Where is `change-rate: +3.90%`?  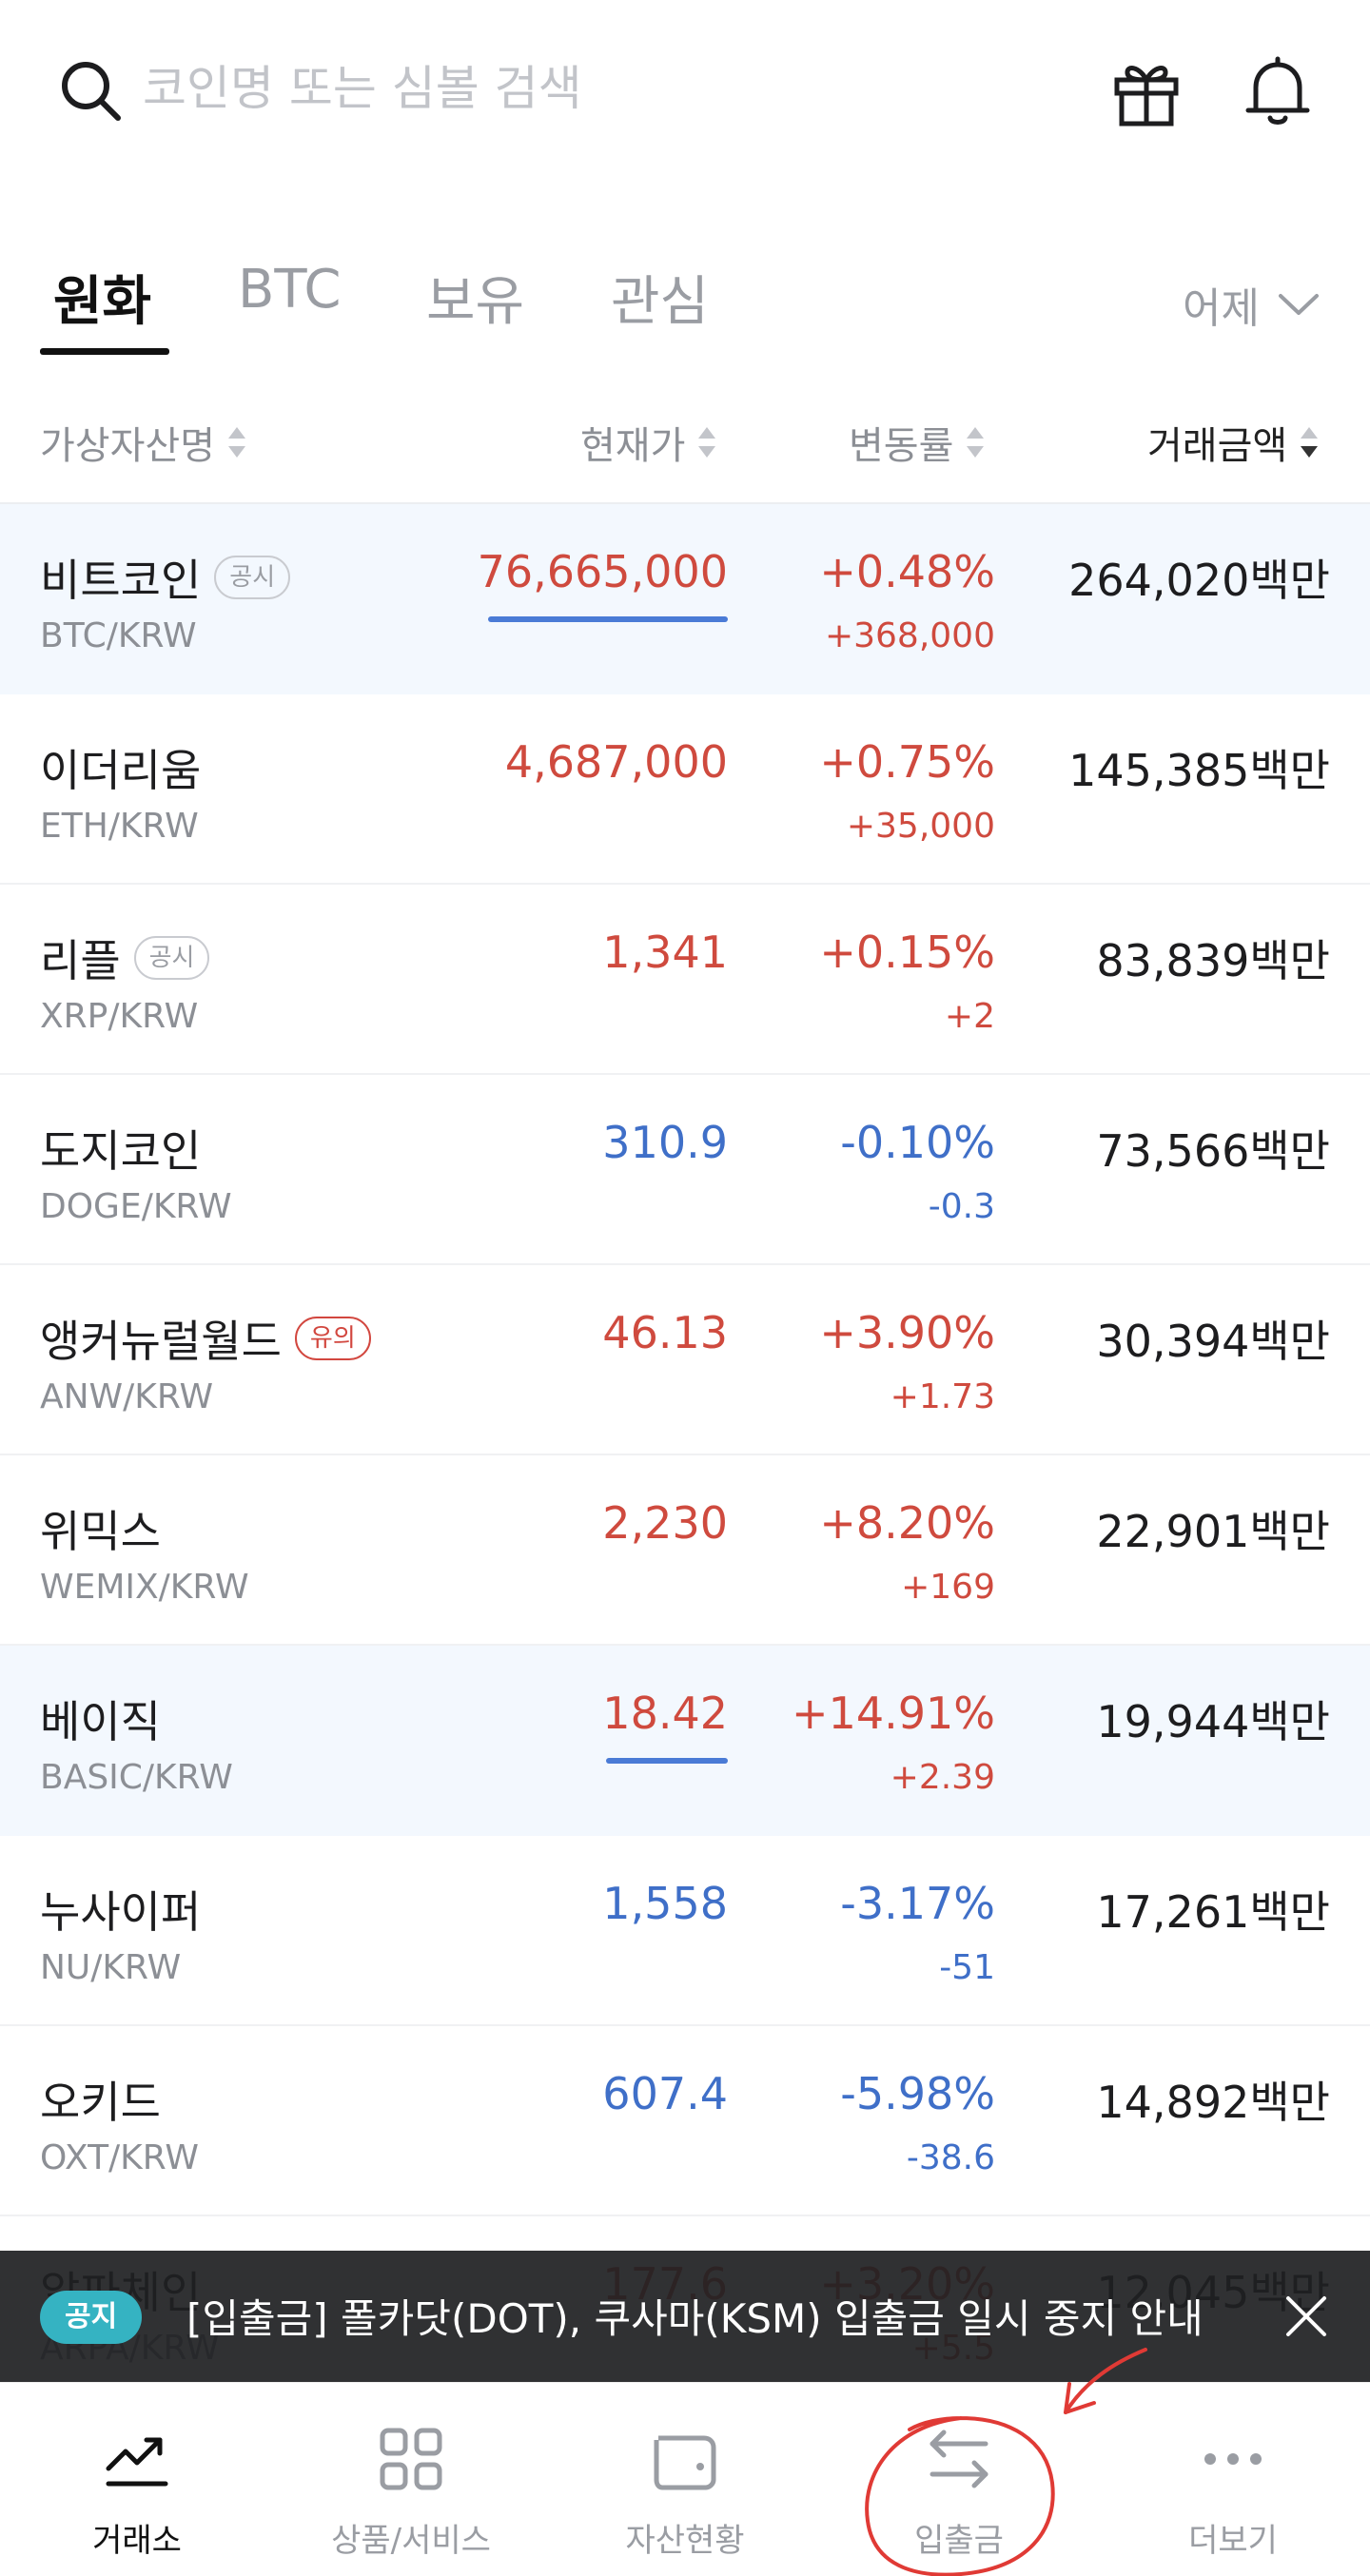
change-rate: +3.90% is located at coordinates (907, 1333).